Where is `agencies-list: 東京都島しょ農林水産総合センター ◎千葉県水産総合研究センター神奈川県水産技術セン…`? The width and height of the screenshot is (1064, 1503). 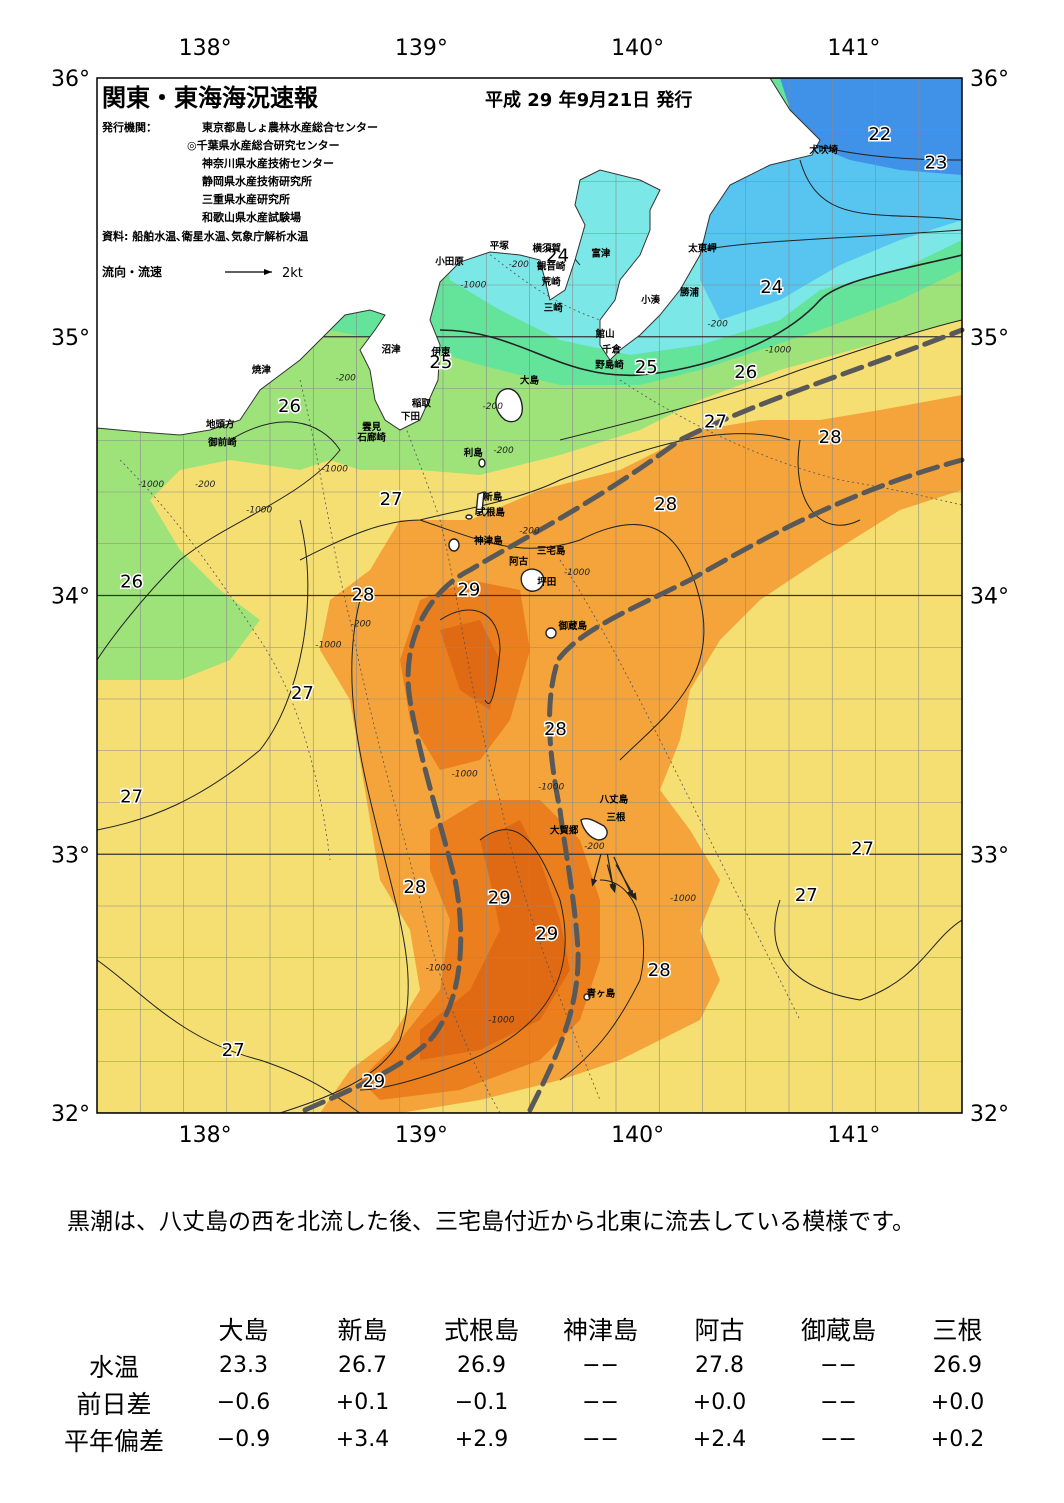 agencies-list: 東京都島しょ農林水産総合センター ◎千葉県水産総合研究センター神奈川県水産技術セン… is located at coordinates (282, 172).